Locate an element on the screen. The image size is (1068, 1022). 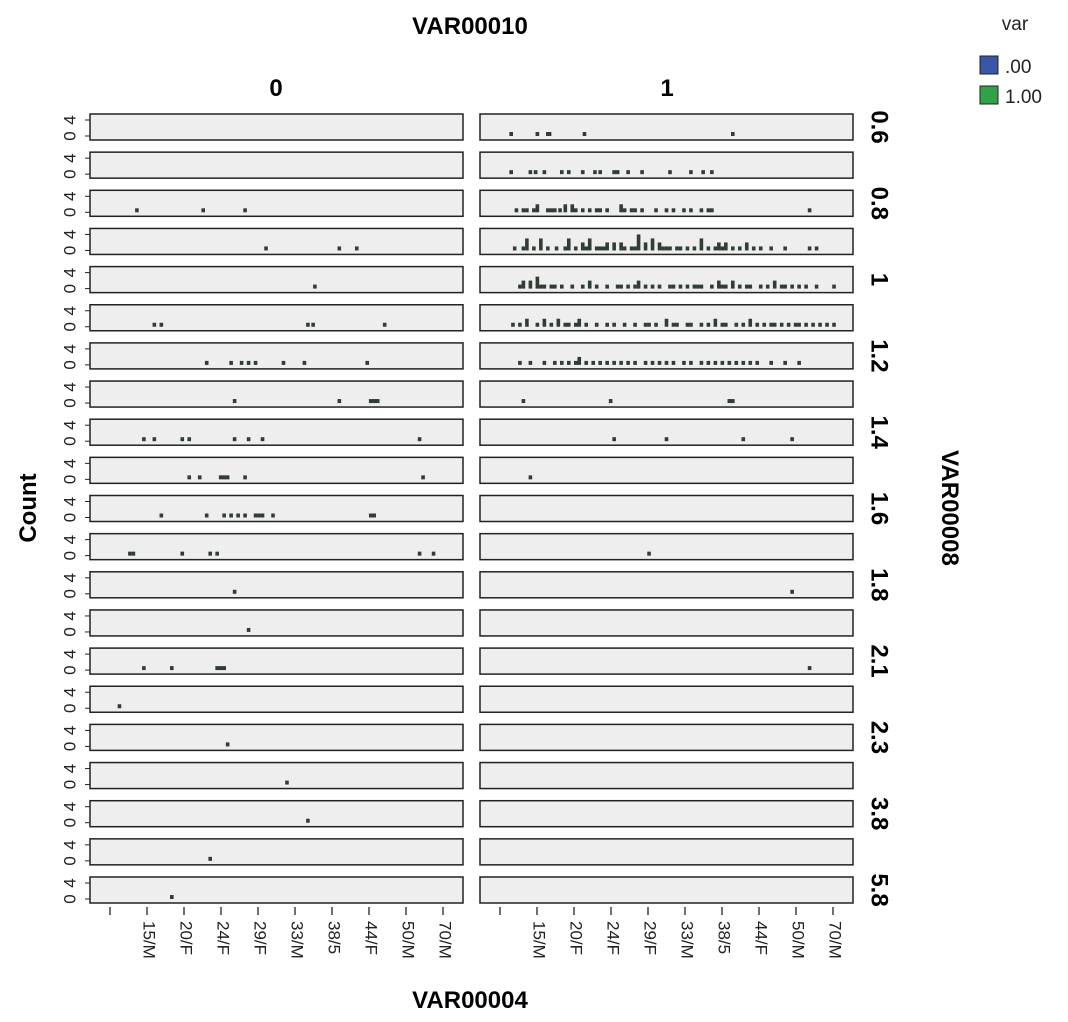
column-facet-label-1: 1 is located at coordinates (666, 88).